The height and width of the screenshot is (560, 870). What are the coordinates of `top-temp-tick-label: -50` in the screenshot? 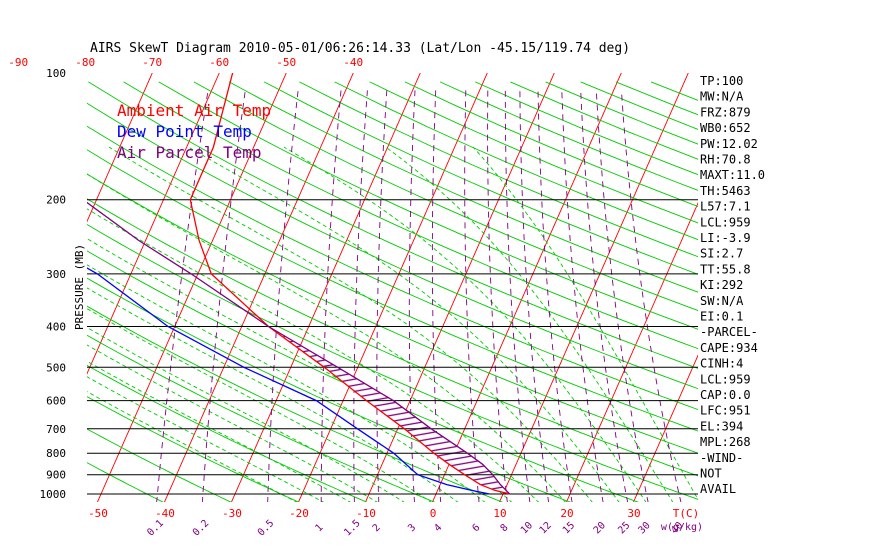 It's located at (286, 62).